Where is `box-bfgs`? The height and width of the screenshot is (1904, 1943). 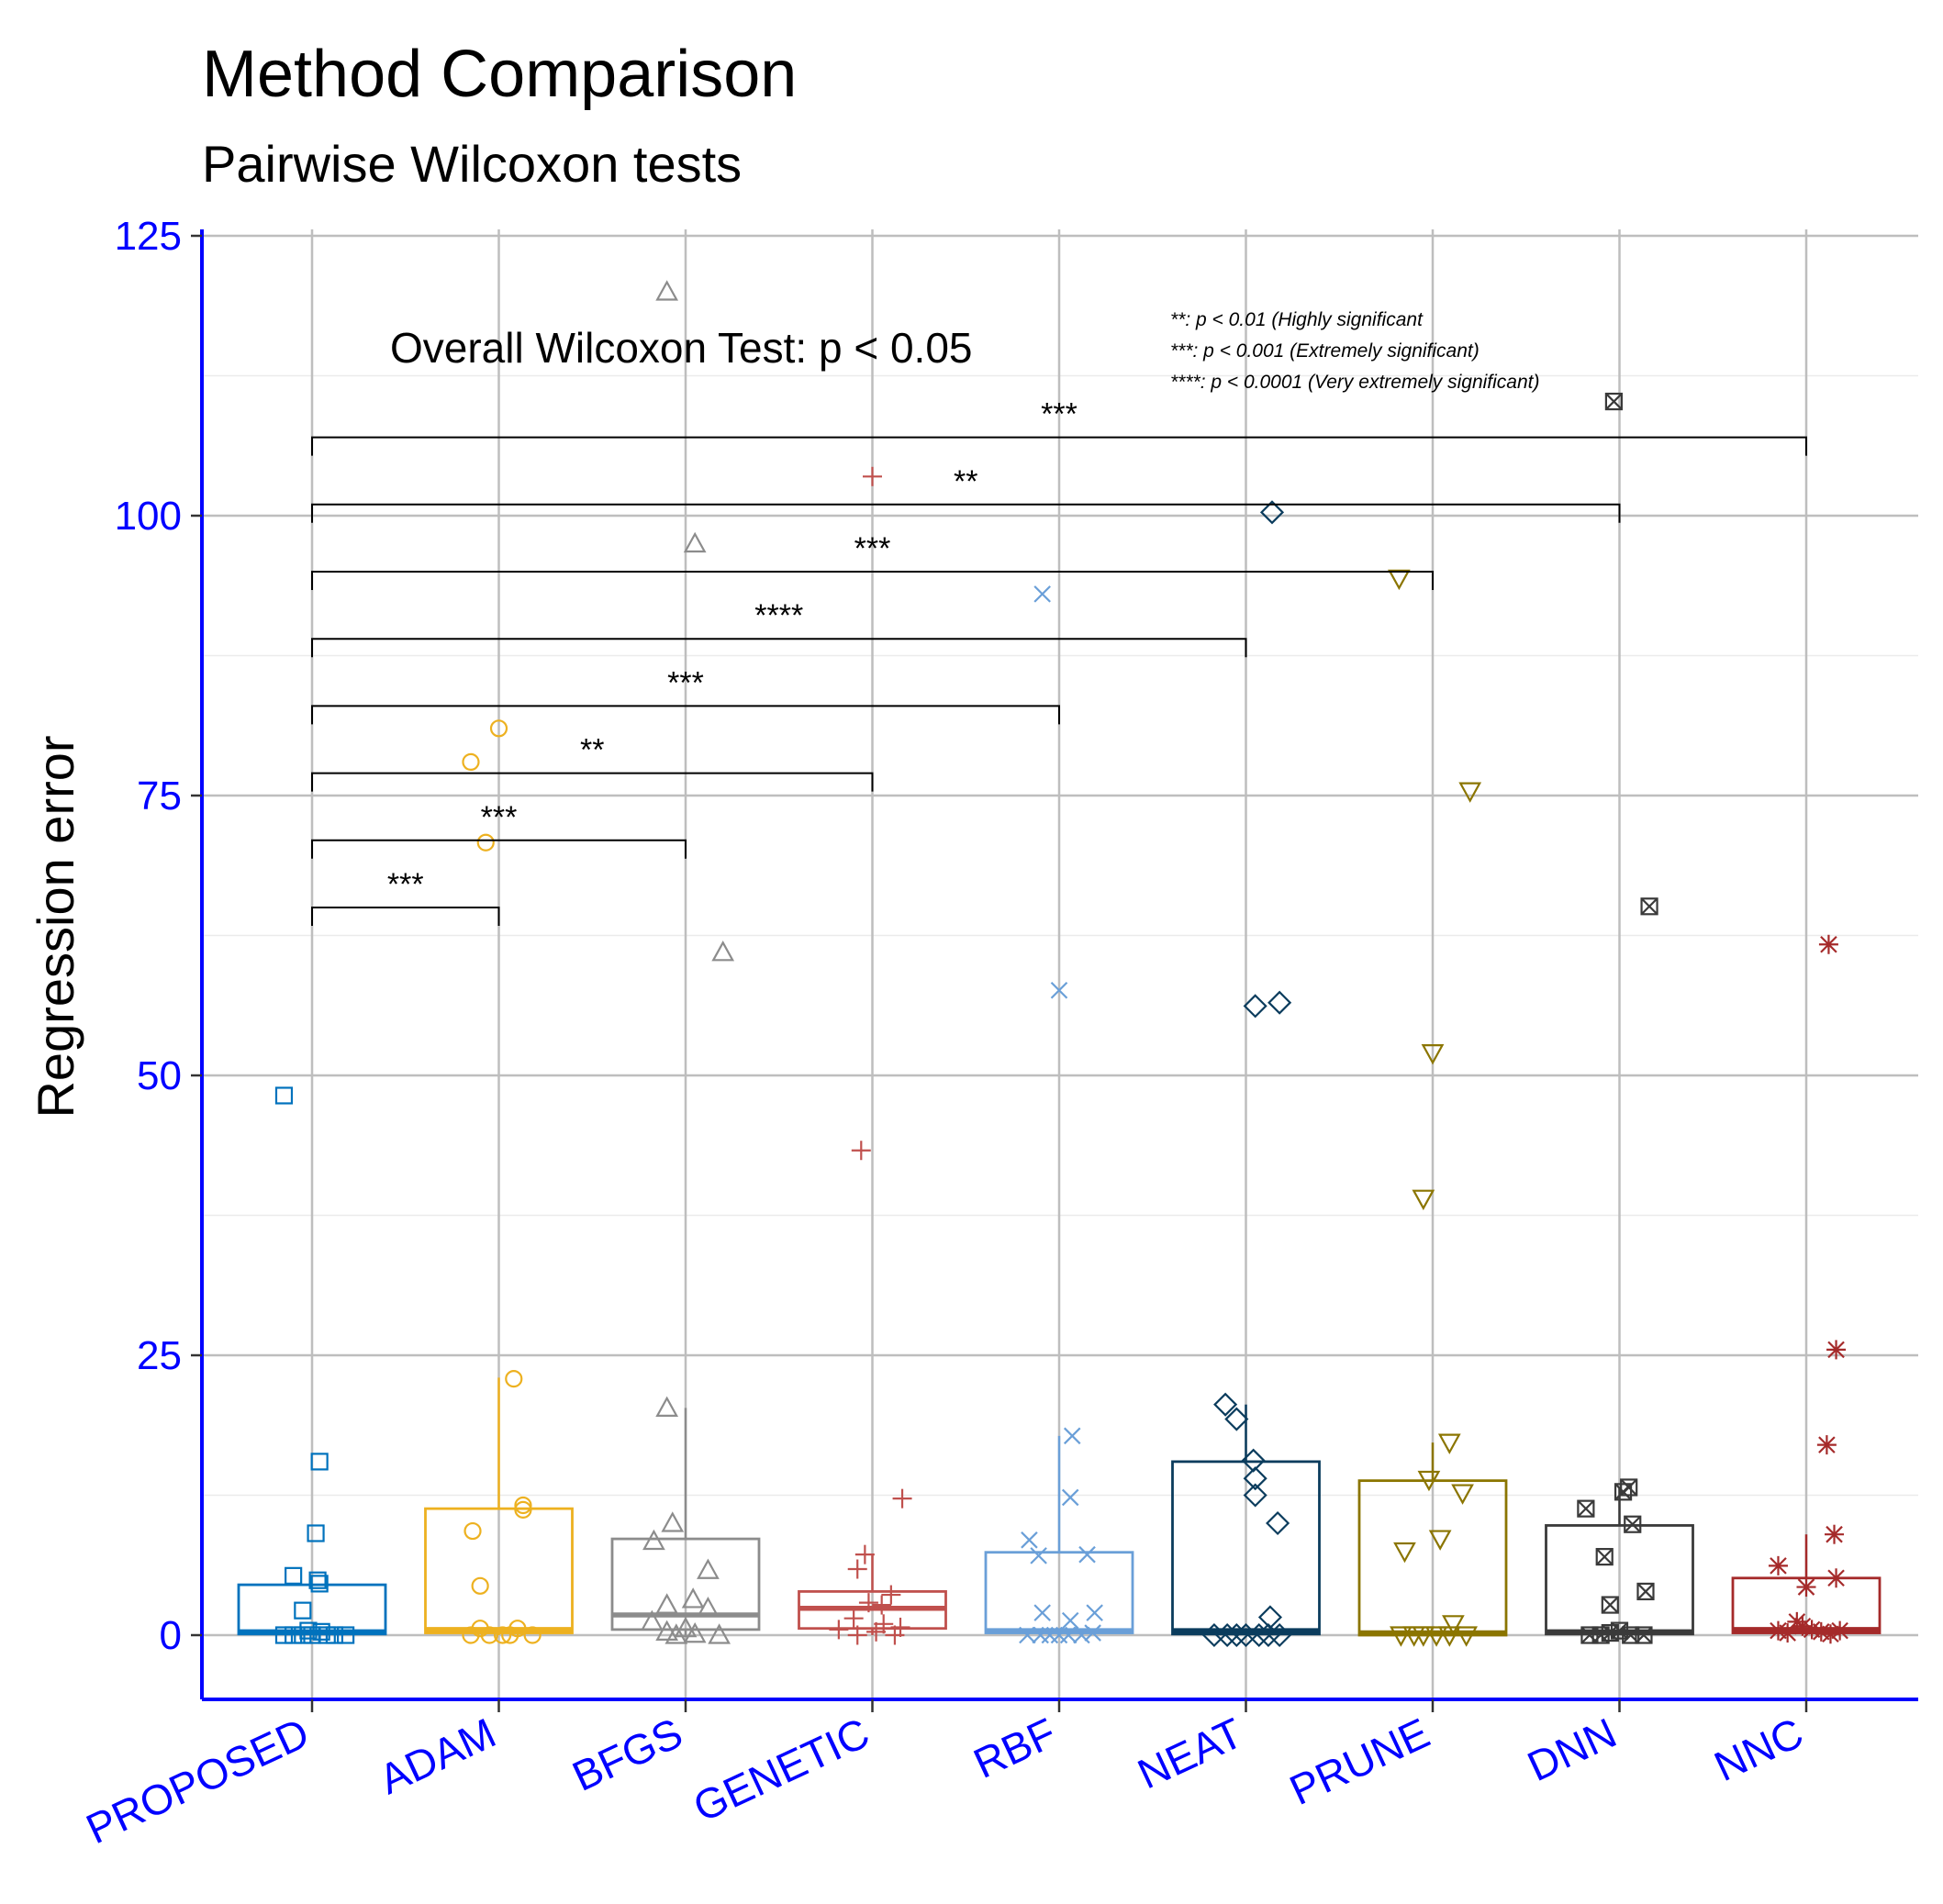 box-bfgs is located at coordinates (685, 1521).